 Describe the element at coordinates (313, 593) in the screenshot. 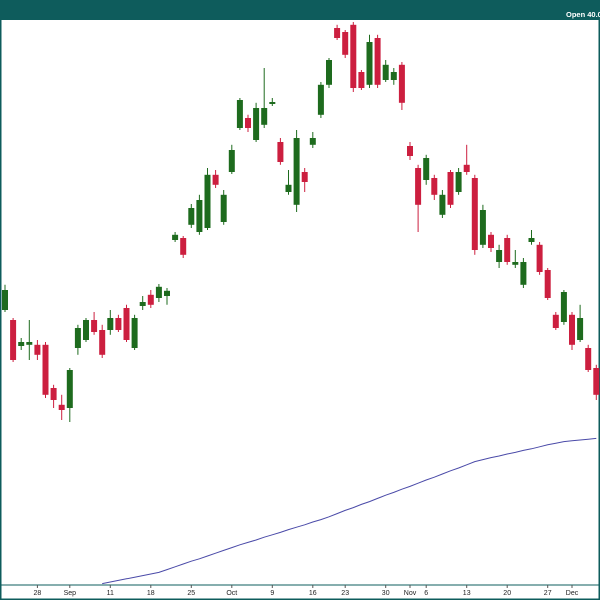

I see `x-tick-label: 16` at that location.